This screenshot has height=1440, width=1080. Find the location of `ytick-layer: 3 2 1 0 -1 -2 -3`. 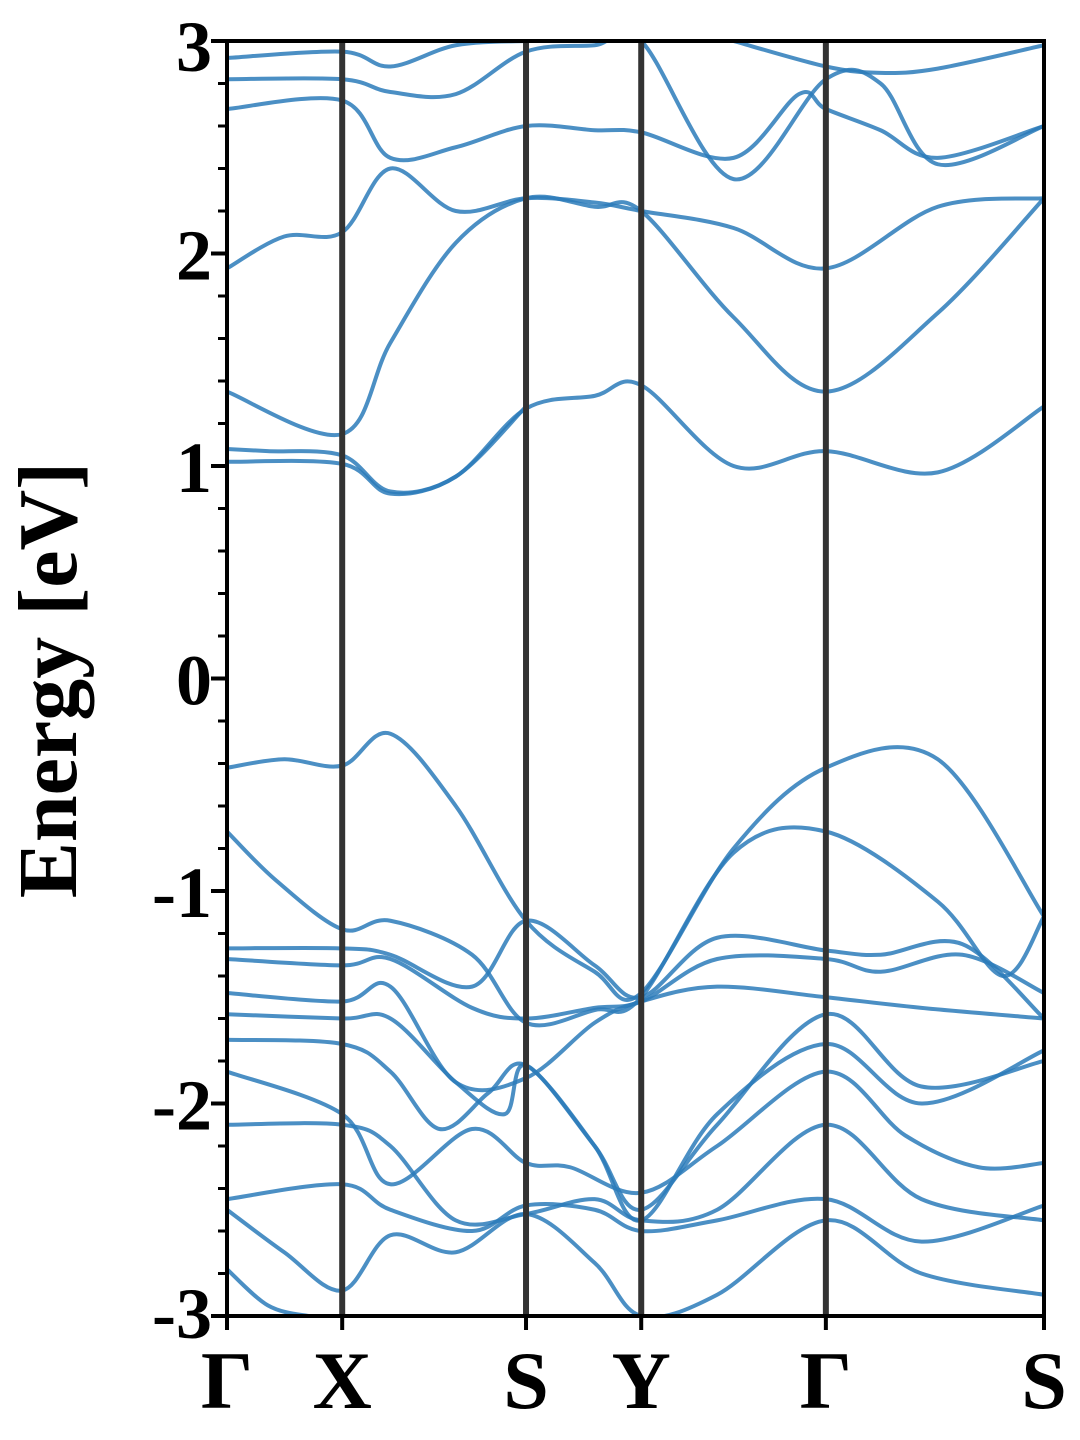

ytick-layer: 3 2 1 0 -1 -2 -3 is located at coordinates (189, 680).